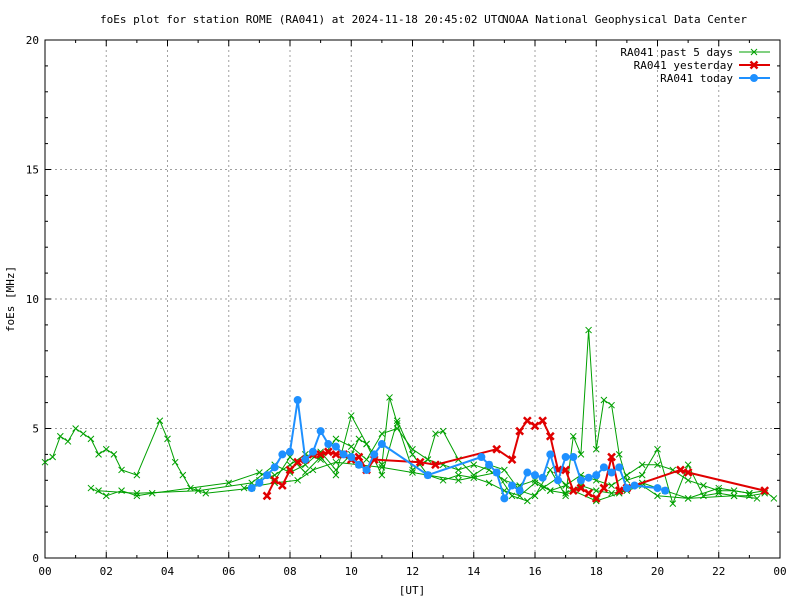  What do you see at coordinates (474, 571) in the screenshot?
I see `x-tick-label: 14` at bounding box center [474, 571].